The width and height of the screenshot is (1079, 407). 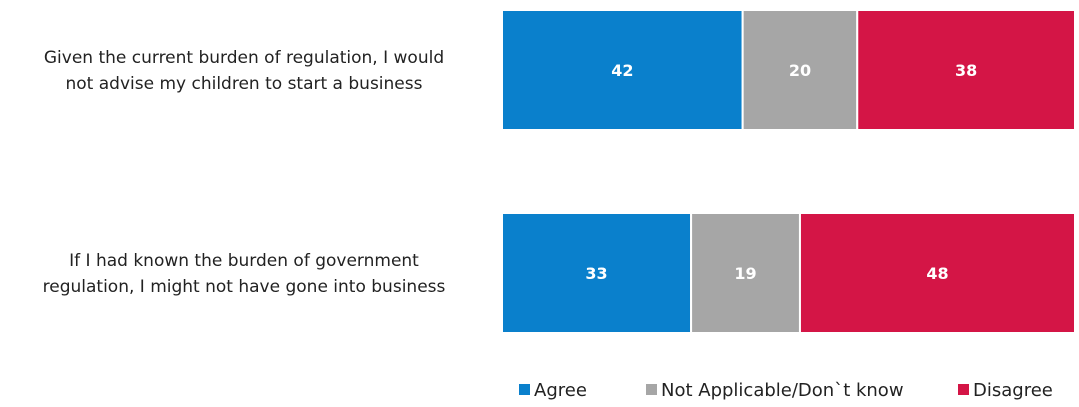 I want to click on data-label: 42, so click(x=622, y=70).